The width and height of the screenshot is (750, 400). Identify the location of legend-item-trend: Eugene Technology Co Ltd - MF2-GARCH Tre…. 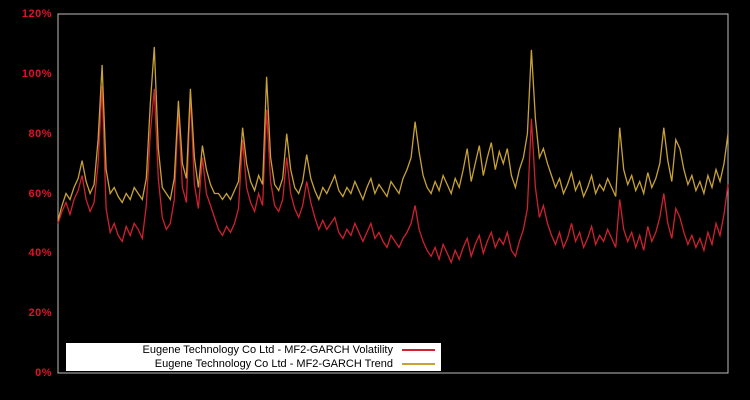
(253, 364).